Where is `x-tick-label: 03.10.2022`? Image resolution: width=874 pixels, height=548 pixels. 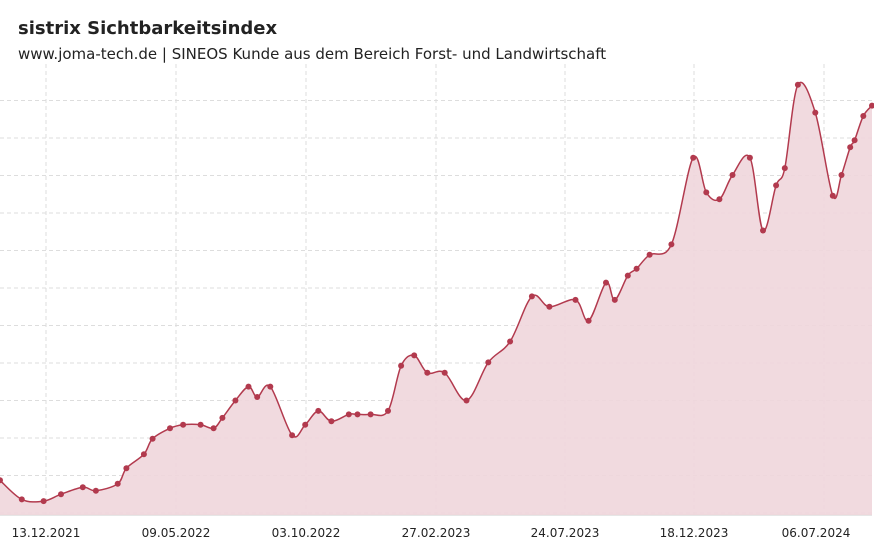
x-tick-label: 03.10.2022 is located at coordinates (306, 533).